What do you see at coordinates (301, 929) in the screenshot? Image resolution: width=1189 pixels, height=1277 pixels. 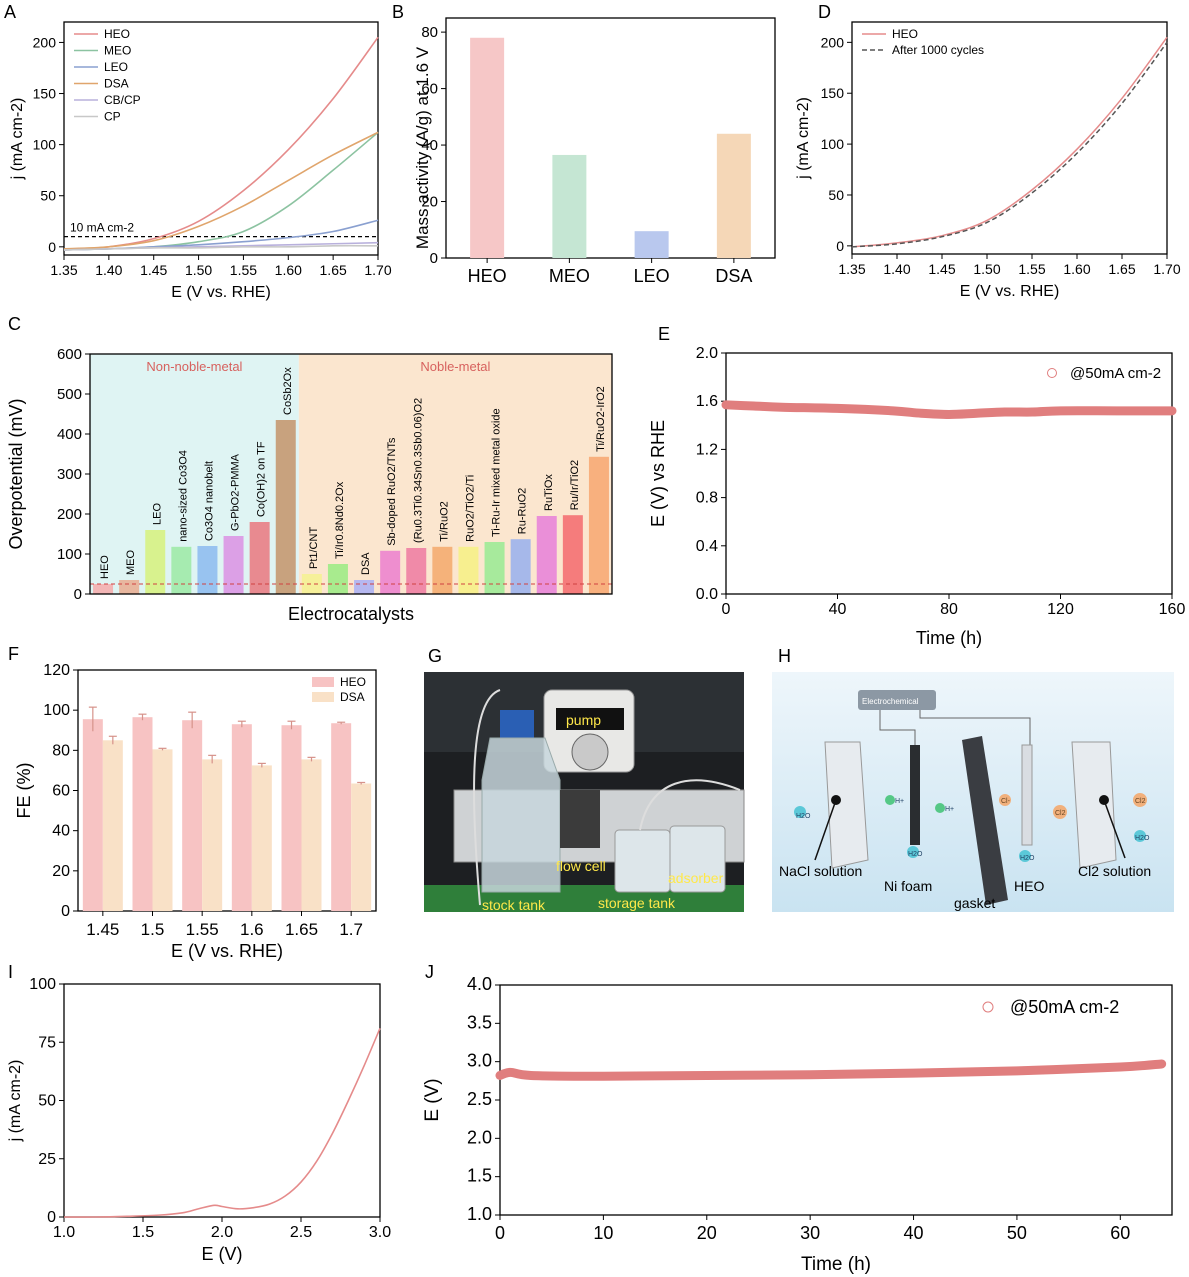 I see `x-tick-label: 1.65` at bounding box center [301, 929].